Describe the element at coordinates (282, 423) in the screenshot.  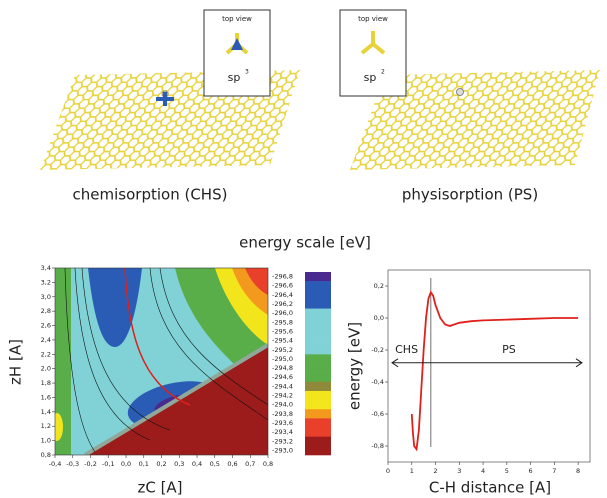
I see `colorbar-label: -293,6` at that location.